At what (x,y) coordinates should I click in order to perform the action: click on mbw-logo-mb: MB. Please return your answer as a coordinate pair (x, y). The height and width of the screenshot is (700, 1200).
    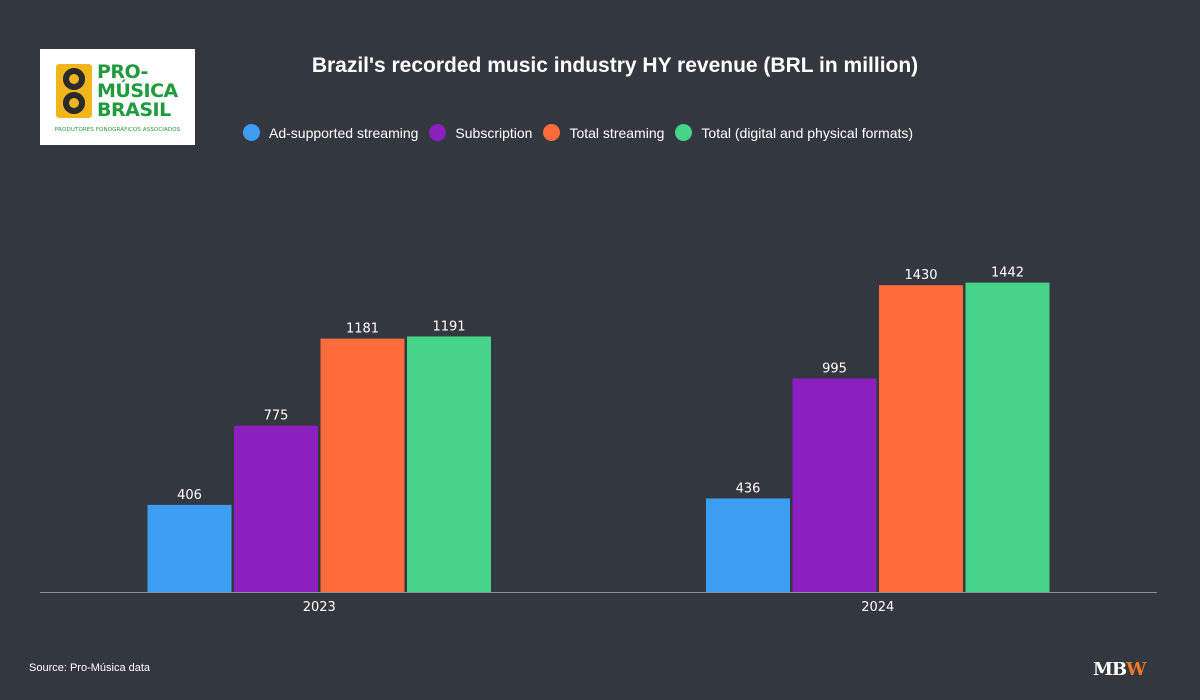
    Looking at the image, I should click on (1110, 669).